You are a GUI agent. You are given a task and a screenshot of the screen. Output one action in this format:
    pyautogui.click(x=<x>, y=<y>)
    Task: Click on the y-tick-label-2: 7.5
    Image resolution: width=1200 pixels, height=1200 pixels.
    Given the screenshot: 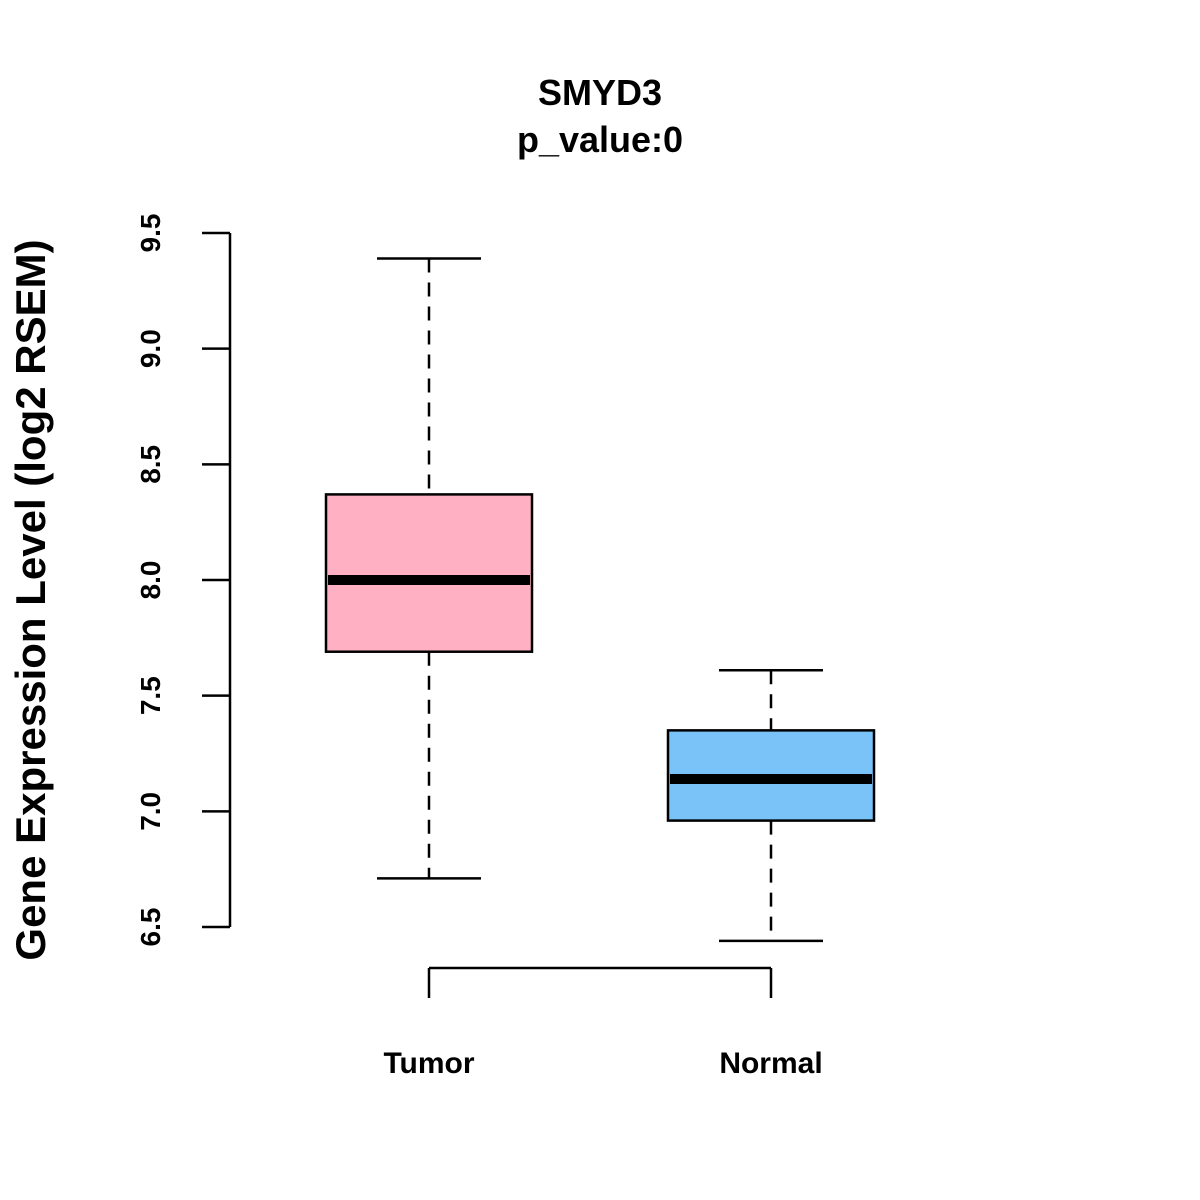 What is the action you would take?
    pyautogui.click(x=150, y=695)
    